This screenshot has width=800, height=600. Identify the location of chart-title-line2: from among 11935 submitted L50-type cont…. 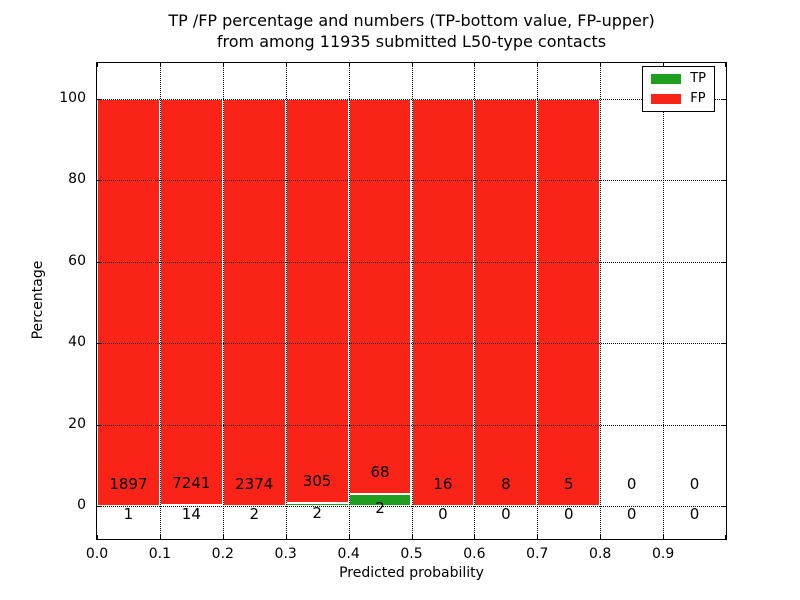
(411, 41).